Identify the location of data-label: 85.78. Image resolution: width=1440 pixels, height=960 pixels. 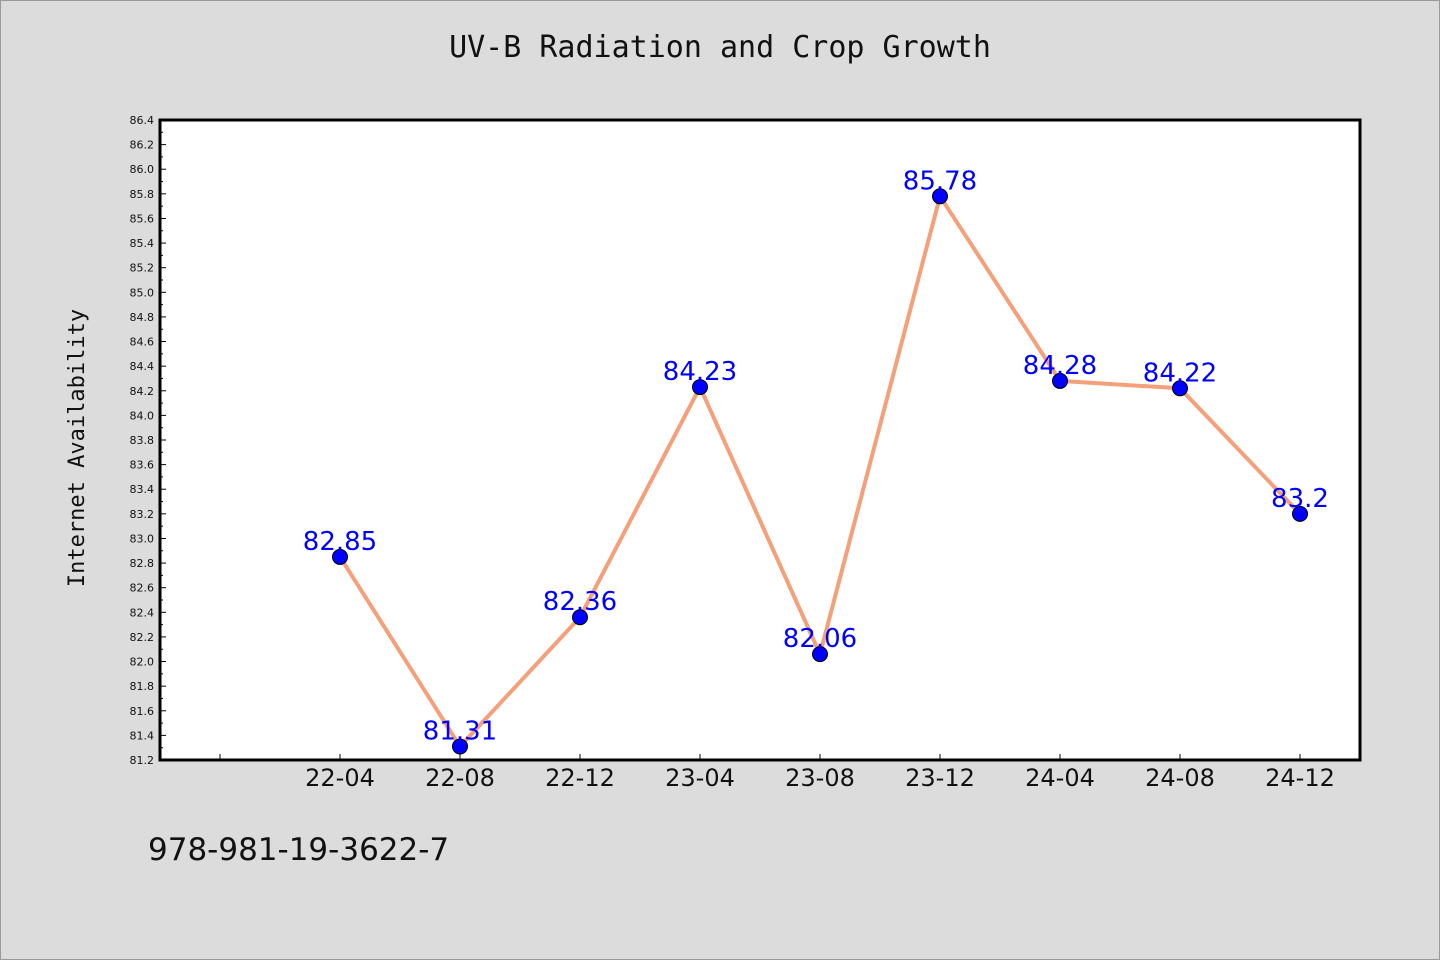
(940, 181).